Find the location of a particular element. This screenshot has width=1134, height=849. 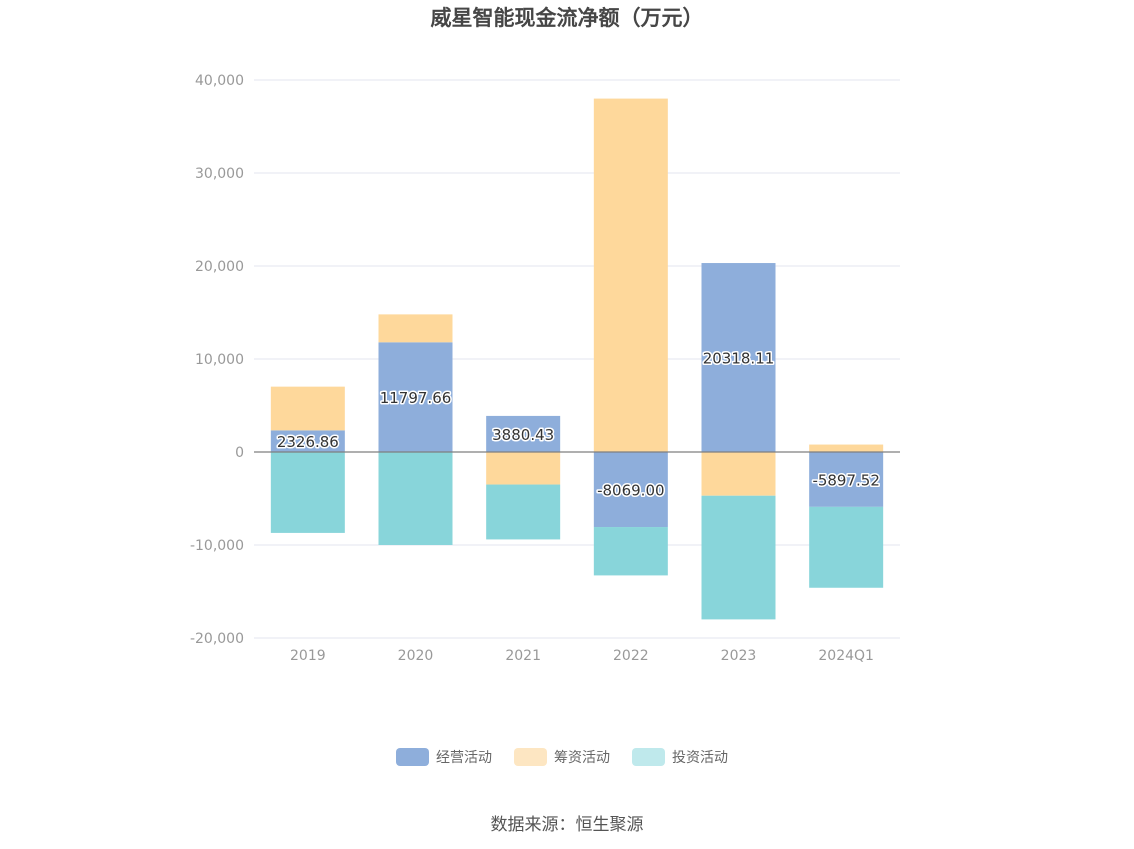

y-tick-label: 40,000 is located at coordinates (219, 81).